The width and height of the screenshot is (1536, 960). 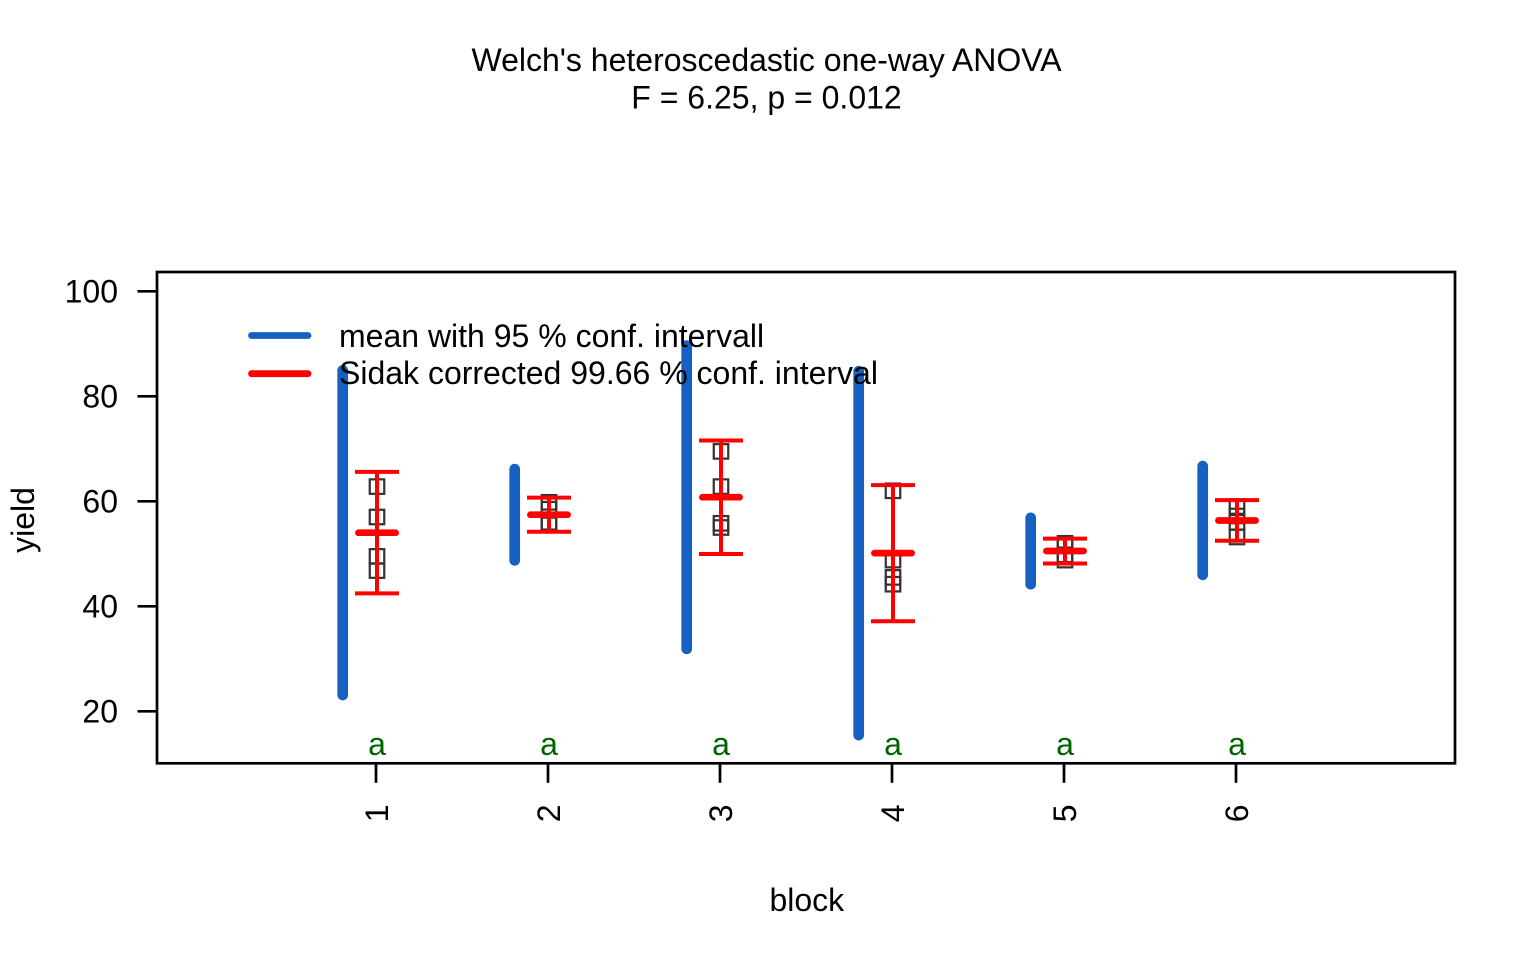 I want to click on svg-text: 20, so click(x=100, y=712).